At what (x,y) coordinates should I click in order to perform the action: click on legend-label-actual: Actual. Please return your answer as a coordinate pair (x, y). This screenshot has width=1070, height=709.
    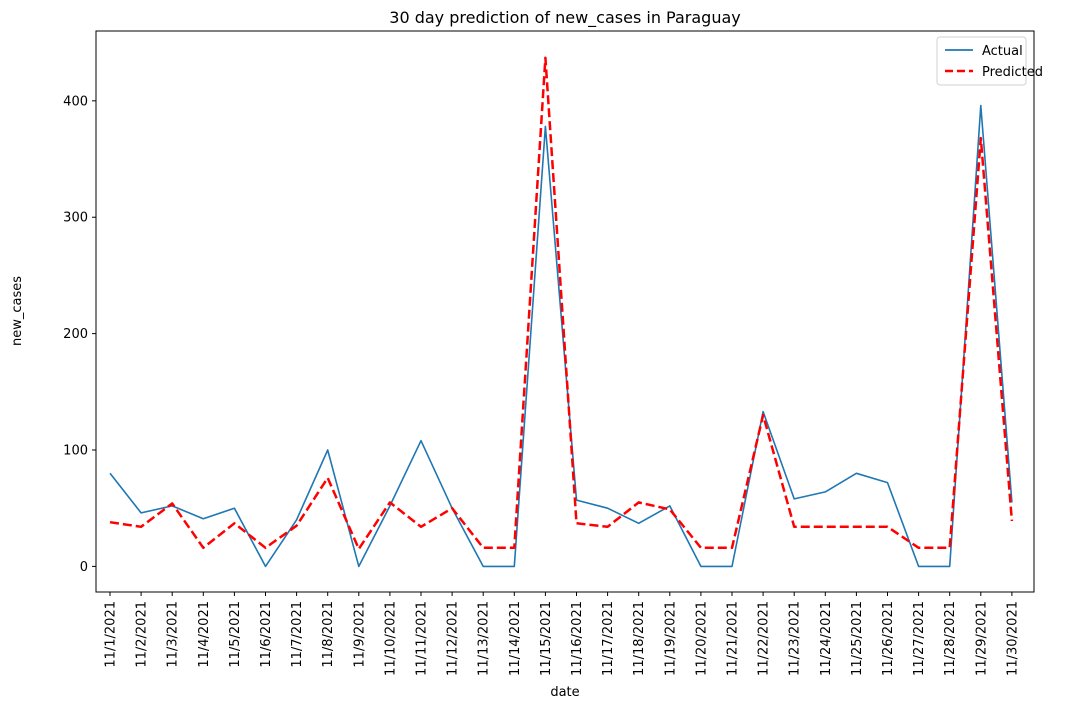
    Looking at the image, I should click on (1002, 51).